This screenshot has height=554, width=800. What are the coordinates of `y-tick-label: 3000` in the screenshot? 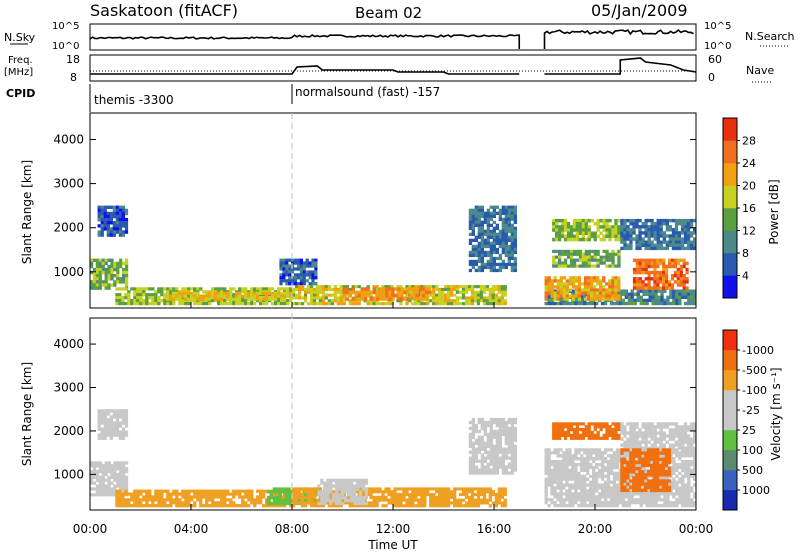 It's located at (68, 184).